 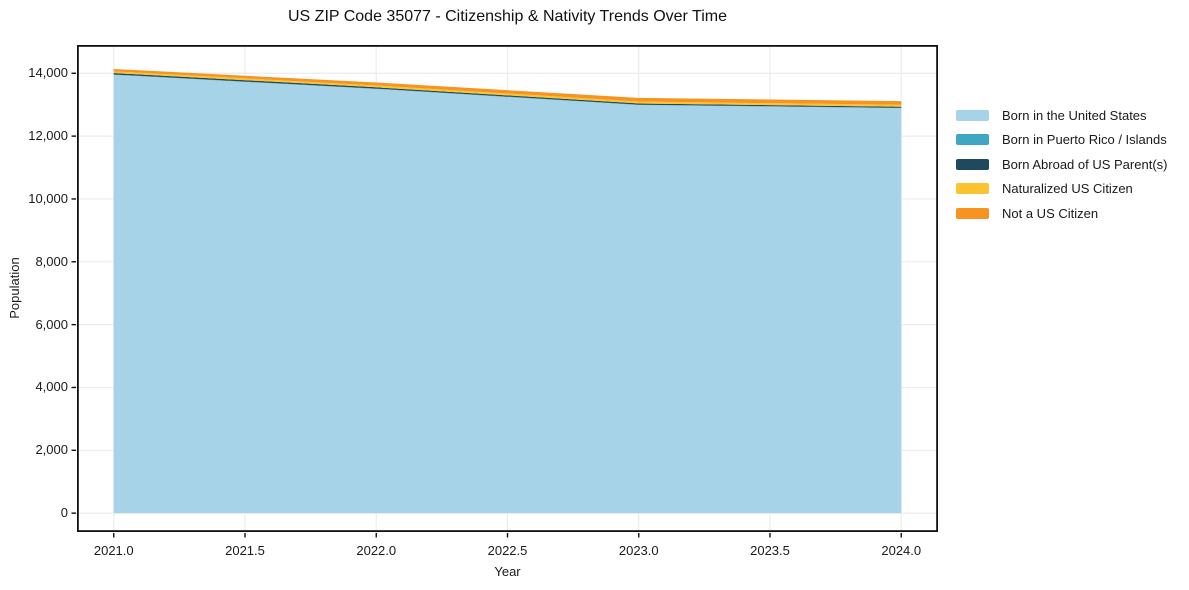 What do you see at coordinates (48, 73) in the screenshot?
I see `y-tick-label: 14,000` at bounding box center [48, 73].